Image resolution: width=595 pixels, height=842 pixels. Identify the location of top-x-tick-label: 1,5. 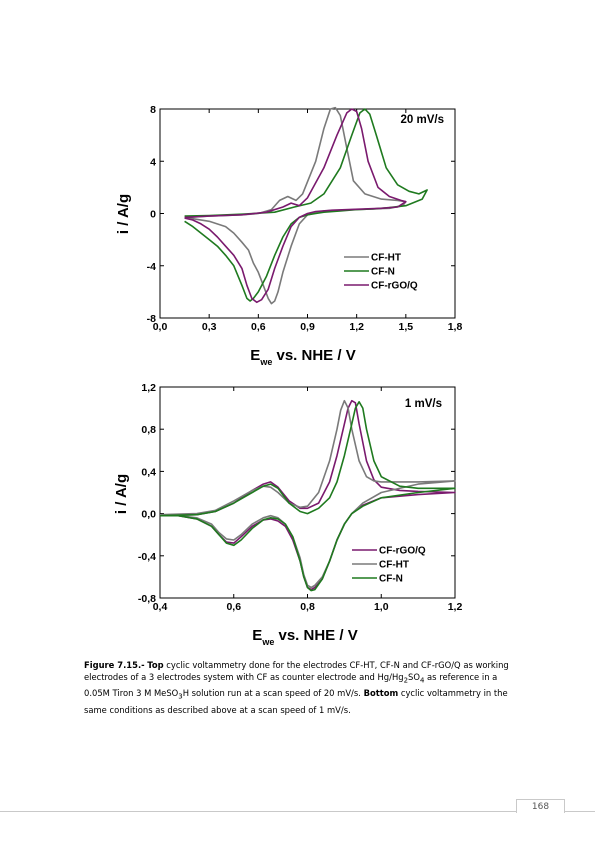
(406, 327).